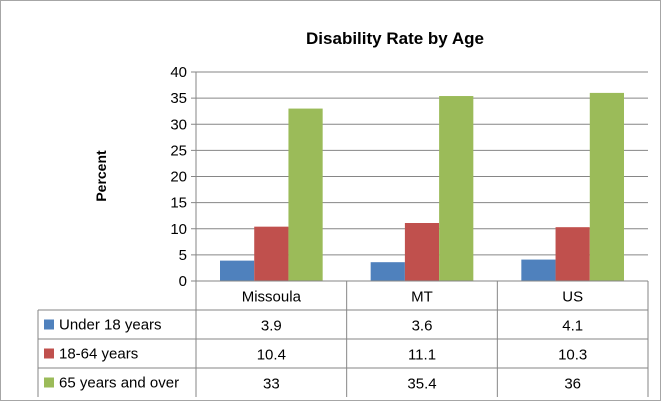  What do you see at coordinates (101, 176) in the screenshot?
I see `y-axis-label: Percent` at bounding box center [101, 176].